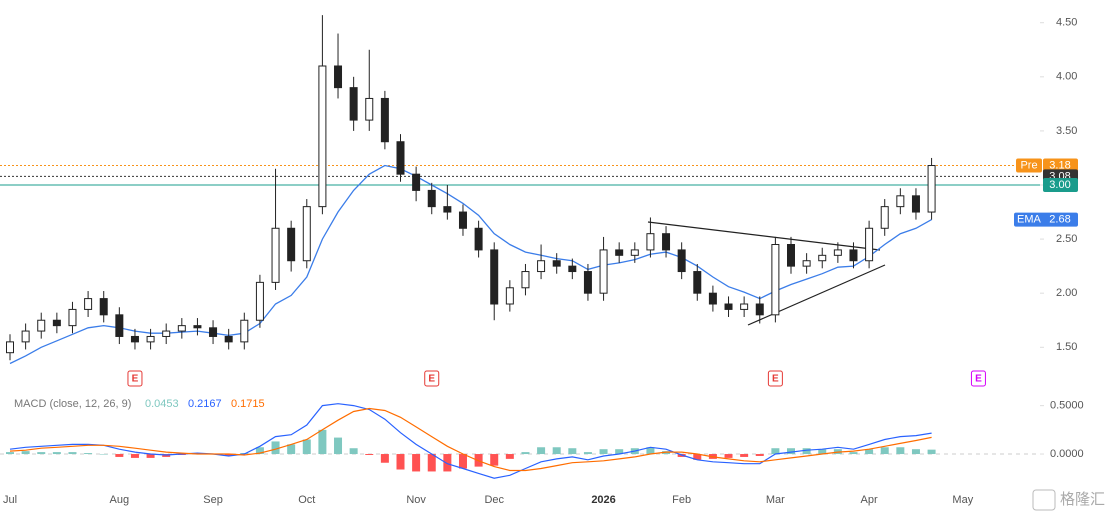 This screenshot has height=519, width=1109. Describe the element at coordinates (1046, 219) in the screenshot. I see `ema-badge` at that location.